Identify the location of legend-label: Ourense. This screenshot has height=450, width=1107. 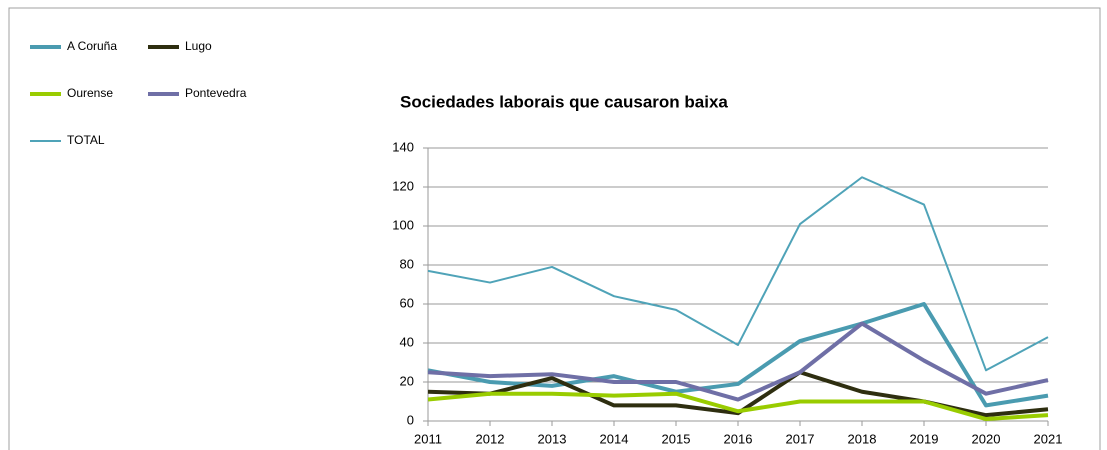
(90, 93).